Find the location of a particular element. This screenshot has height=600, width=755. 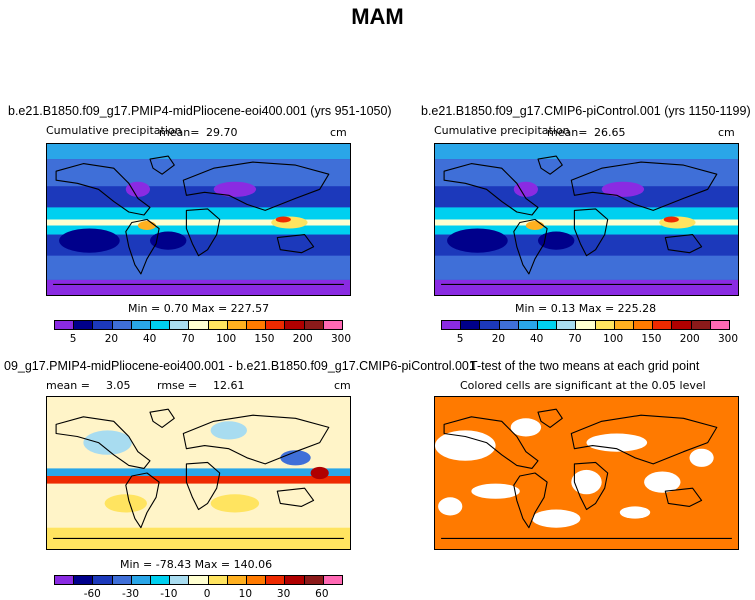

map-difference-svg is located at coordinates (198, 478).